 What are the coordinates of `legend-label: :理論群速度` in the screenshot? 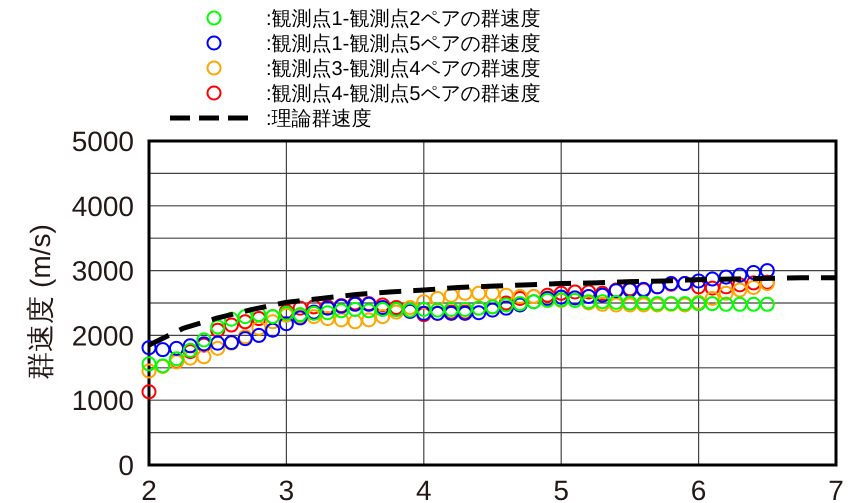 It's located at (319, 119).